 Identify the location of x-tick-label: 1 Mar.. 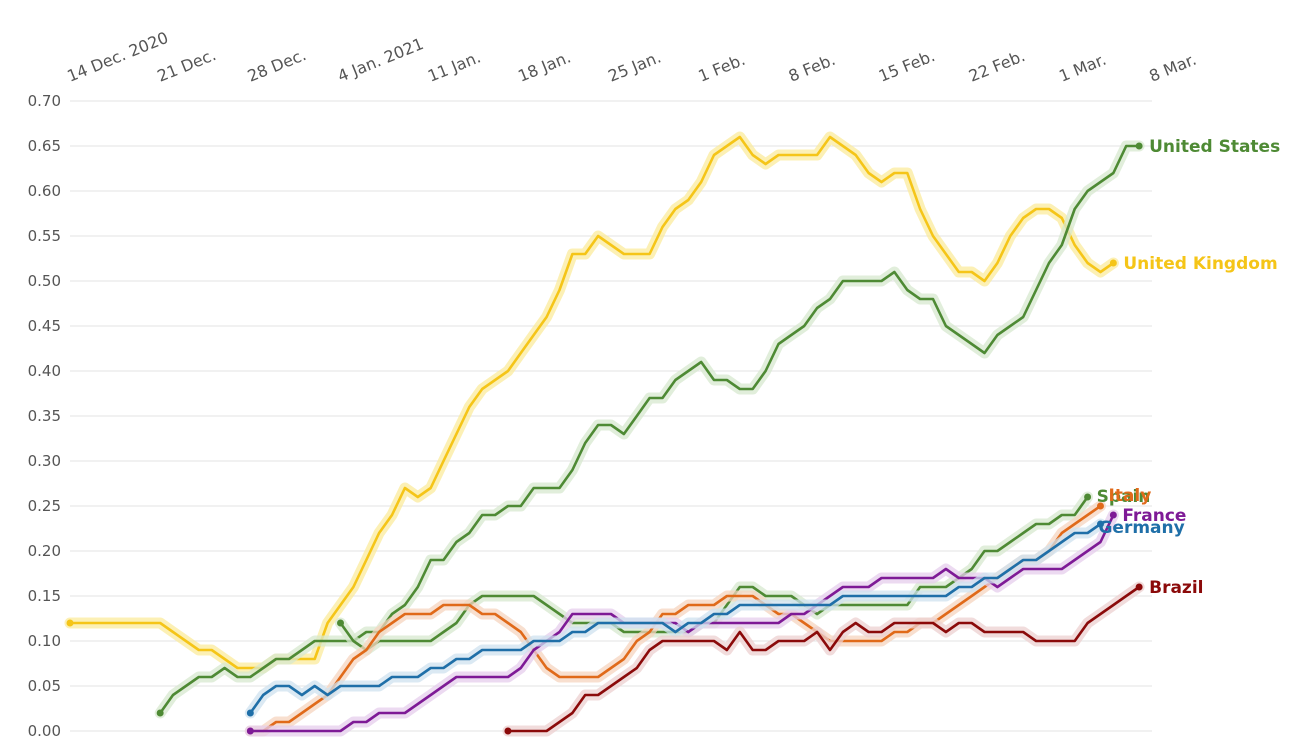
(1082, 68).